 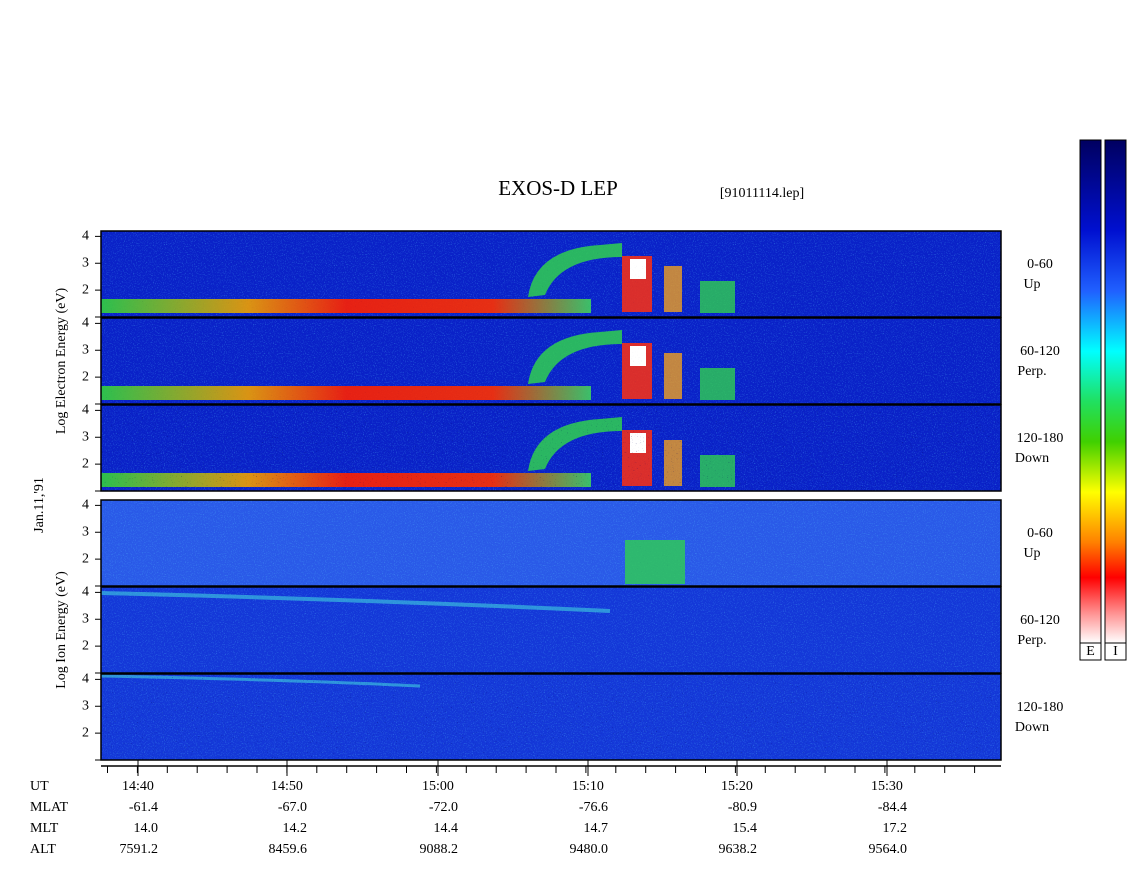 I want to click on y-axis-label: Log Electron Energy (eV), so click(x=61, y=361).